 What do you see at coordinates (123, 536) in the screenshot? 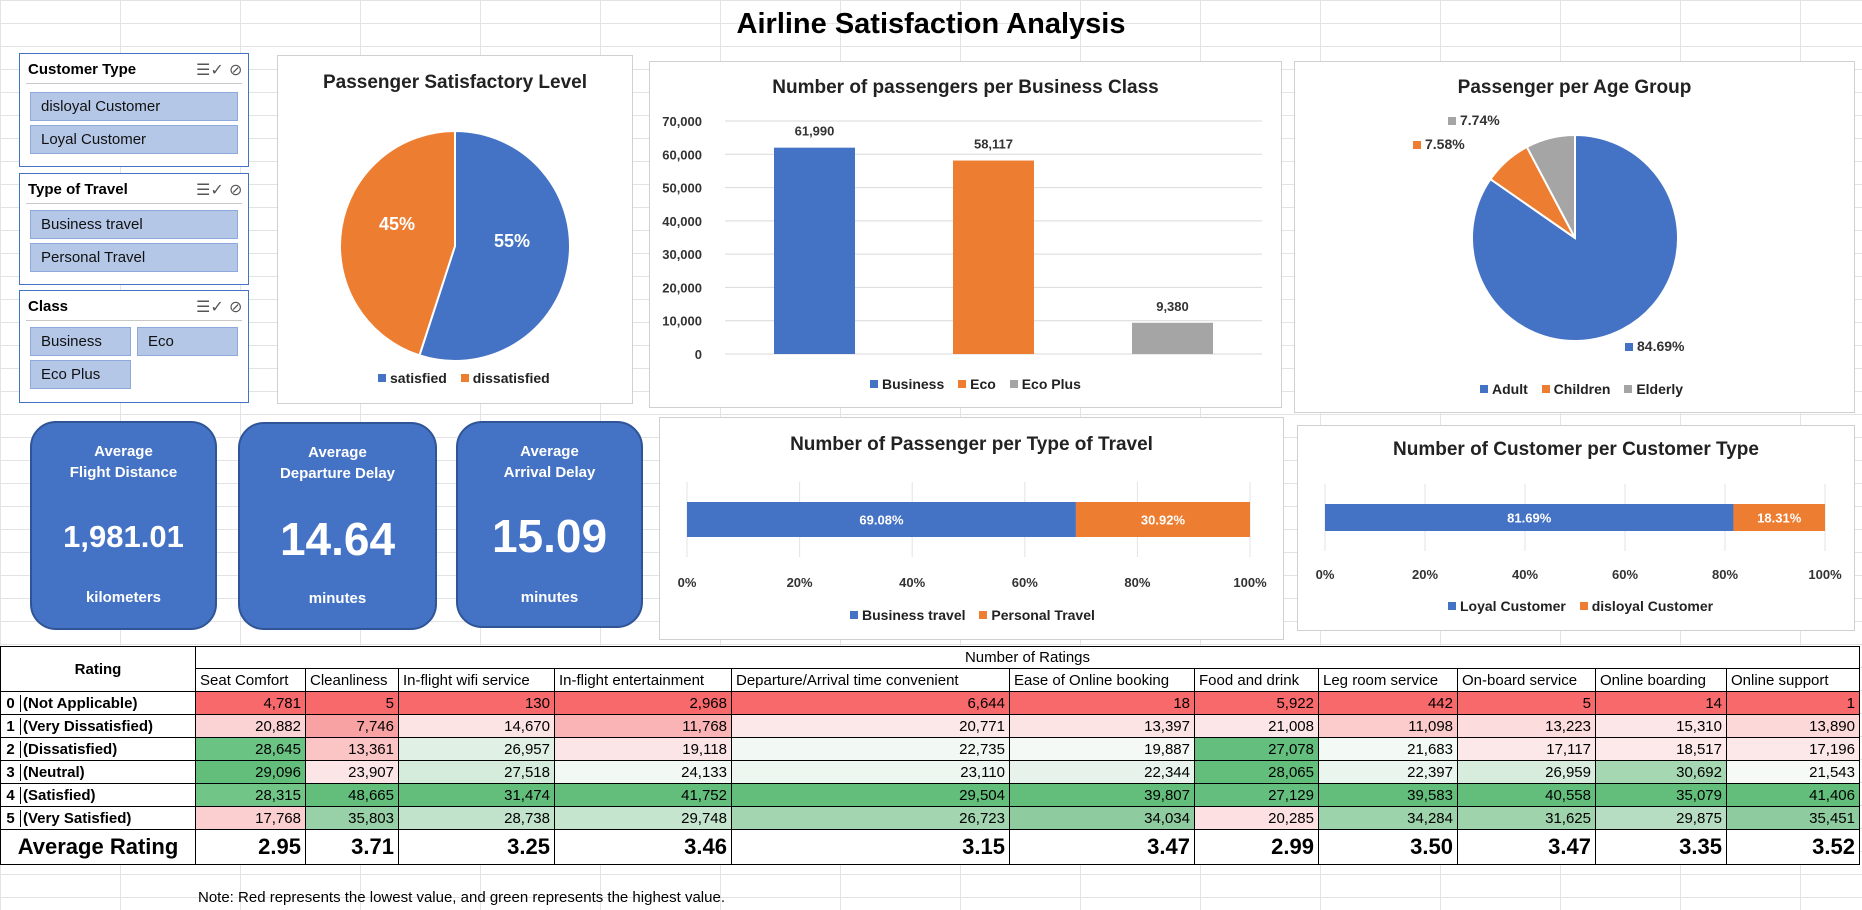
I see `kpi-value: 1,981.01` at bounding box center [123, 536].